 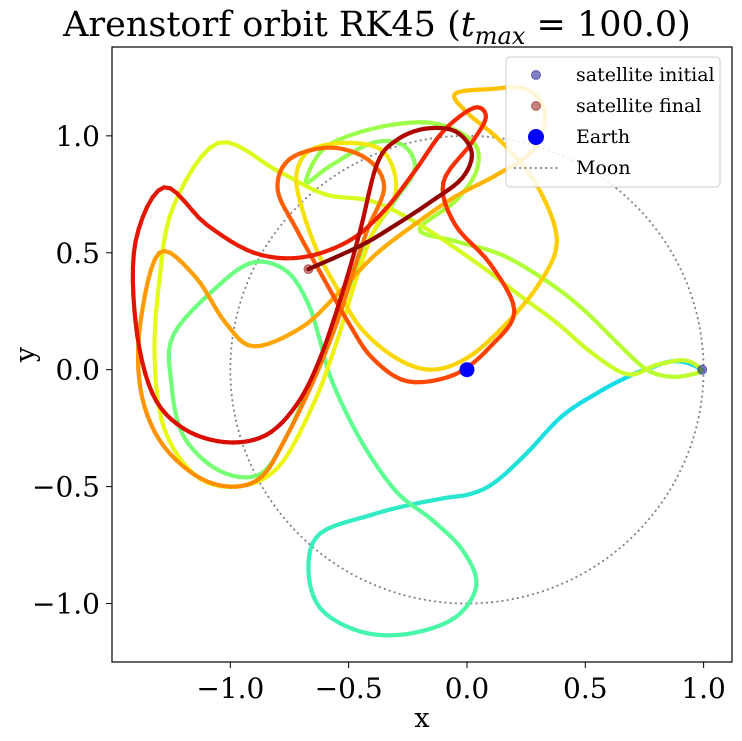 I want to click on title-subscript: max, so click(x=500, y=36).